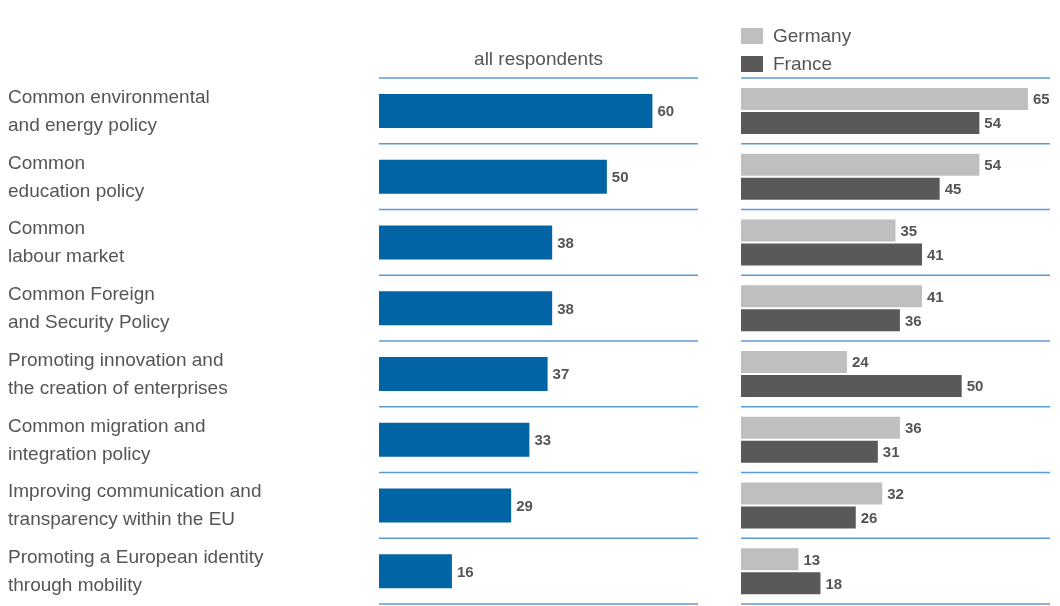 The image size is (1060, 606). Describe the element at coordinates (89, 308) in the screenshot. I see `y-tick-label: Common Foreign and Security Policy` at that location.